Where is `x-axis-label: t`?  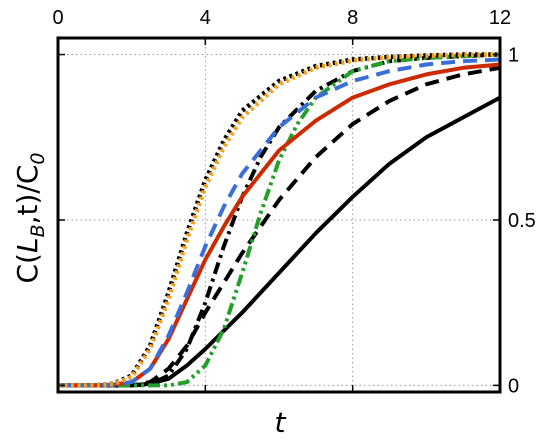 x-axis-label: t is located at coordinates (281, 422).